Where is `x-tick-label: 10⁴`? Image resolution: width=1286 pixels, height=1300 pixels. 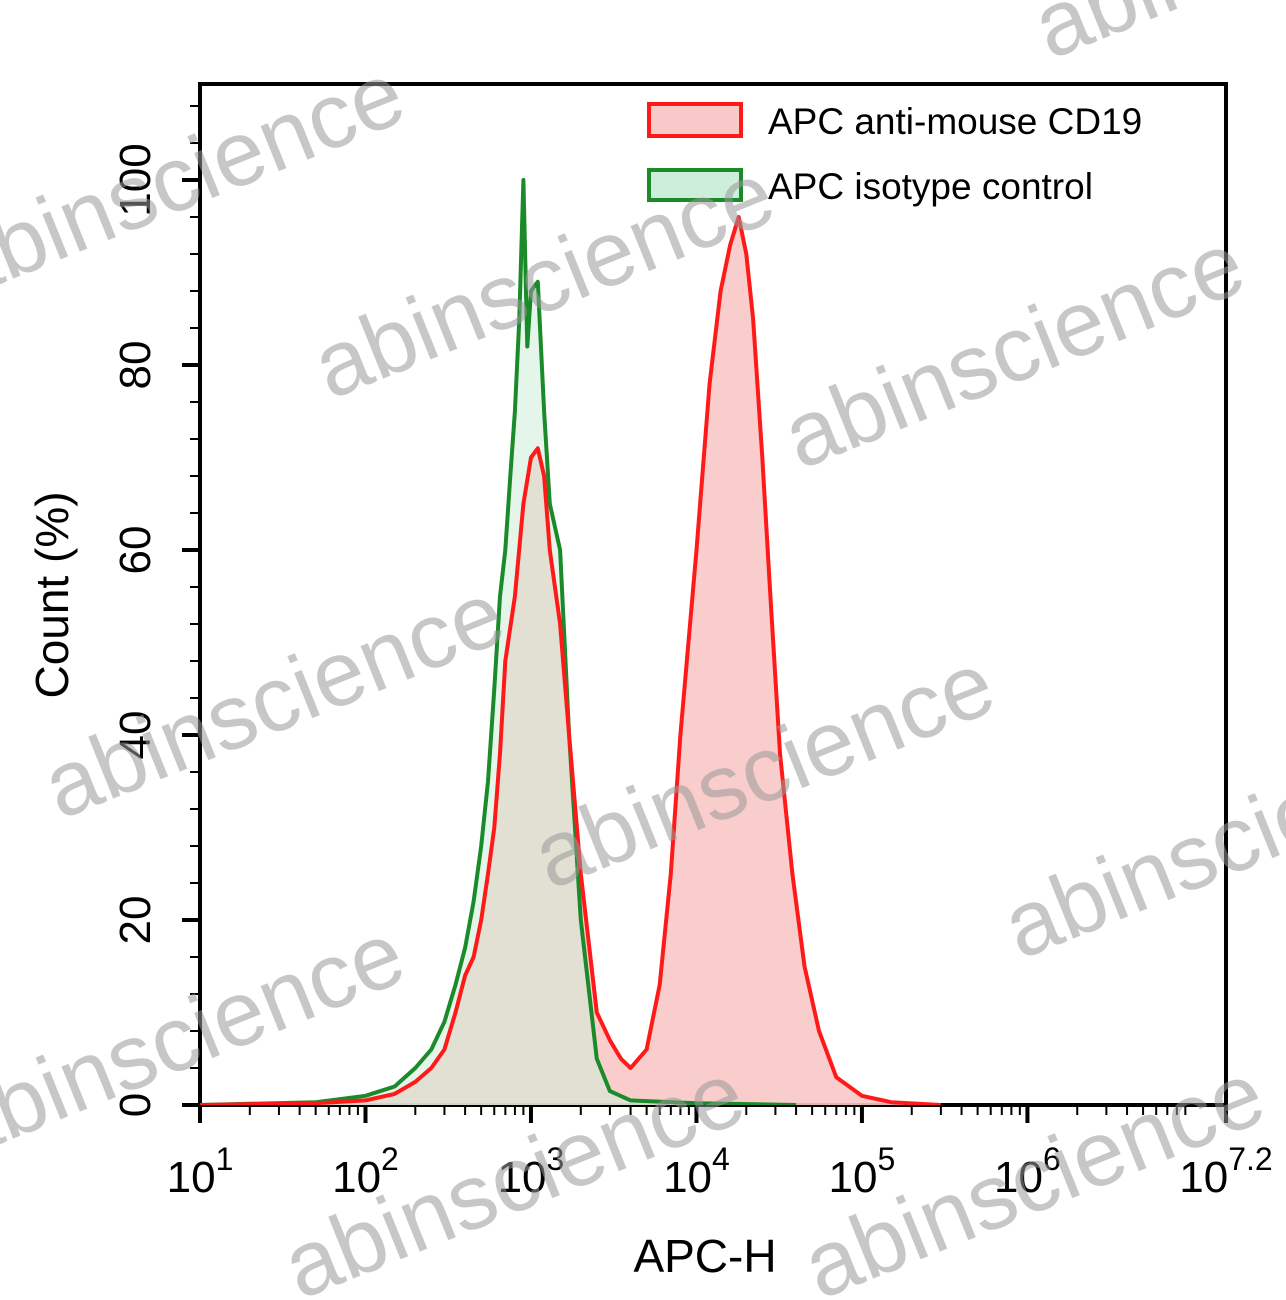 x-tick-label: 10⁴ is located at coordinates (696, 1171).